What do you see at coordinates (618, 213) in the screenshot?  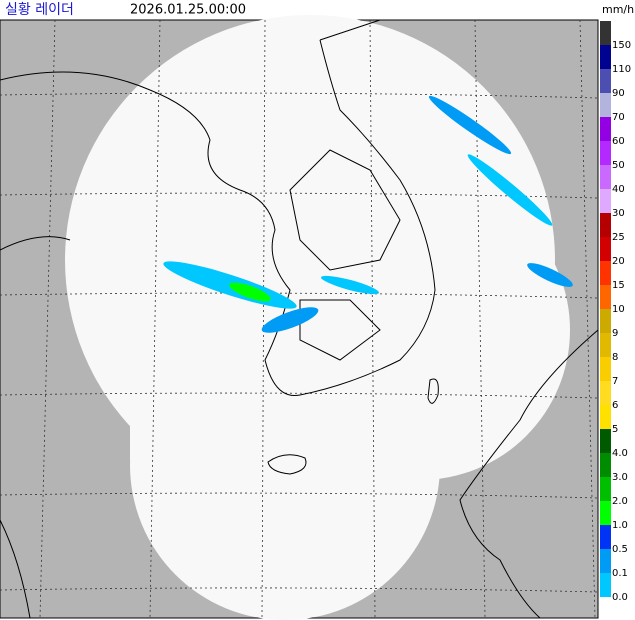 I see `legend-label: 30` at bounding box center [618, 213].